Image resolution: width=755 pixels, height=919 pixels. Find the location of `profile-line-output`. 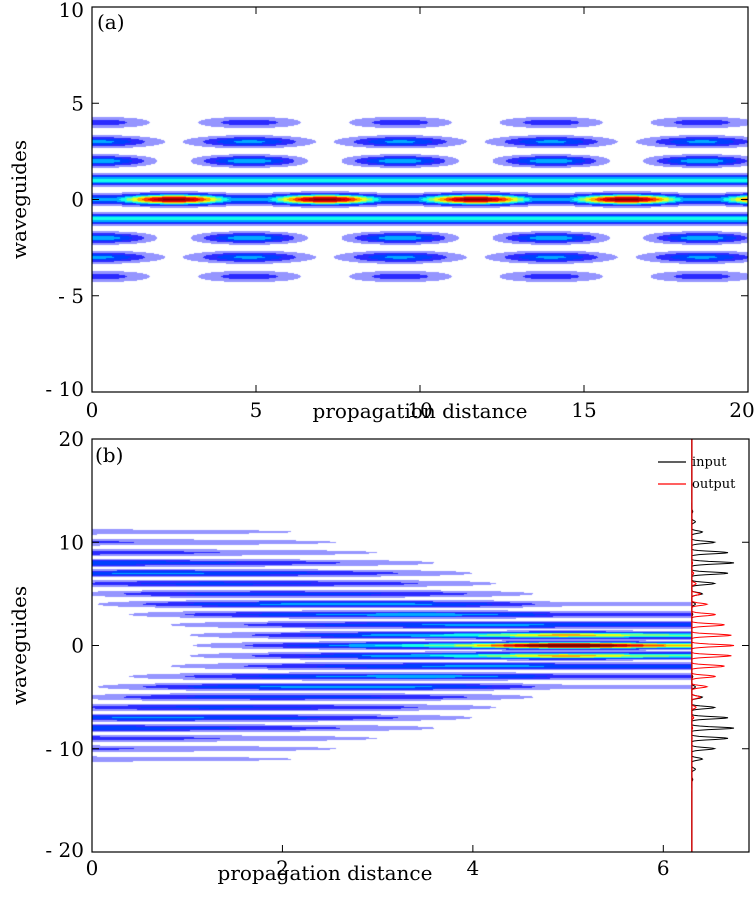

profile-line-output is located at coordinates (713, 645).